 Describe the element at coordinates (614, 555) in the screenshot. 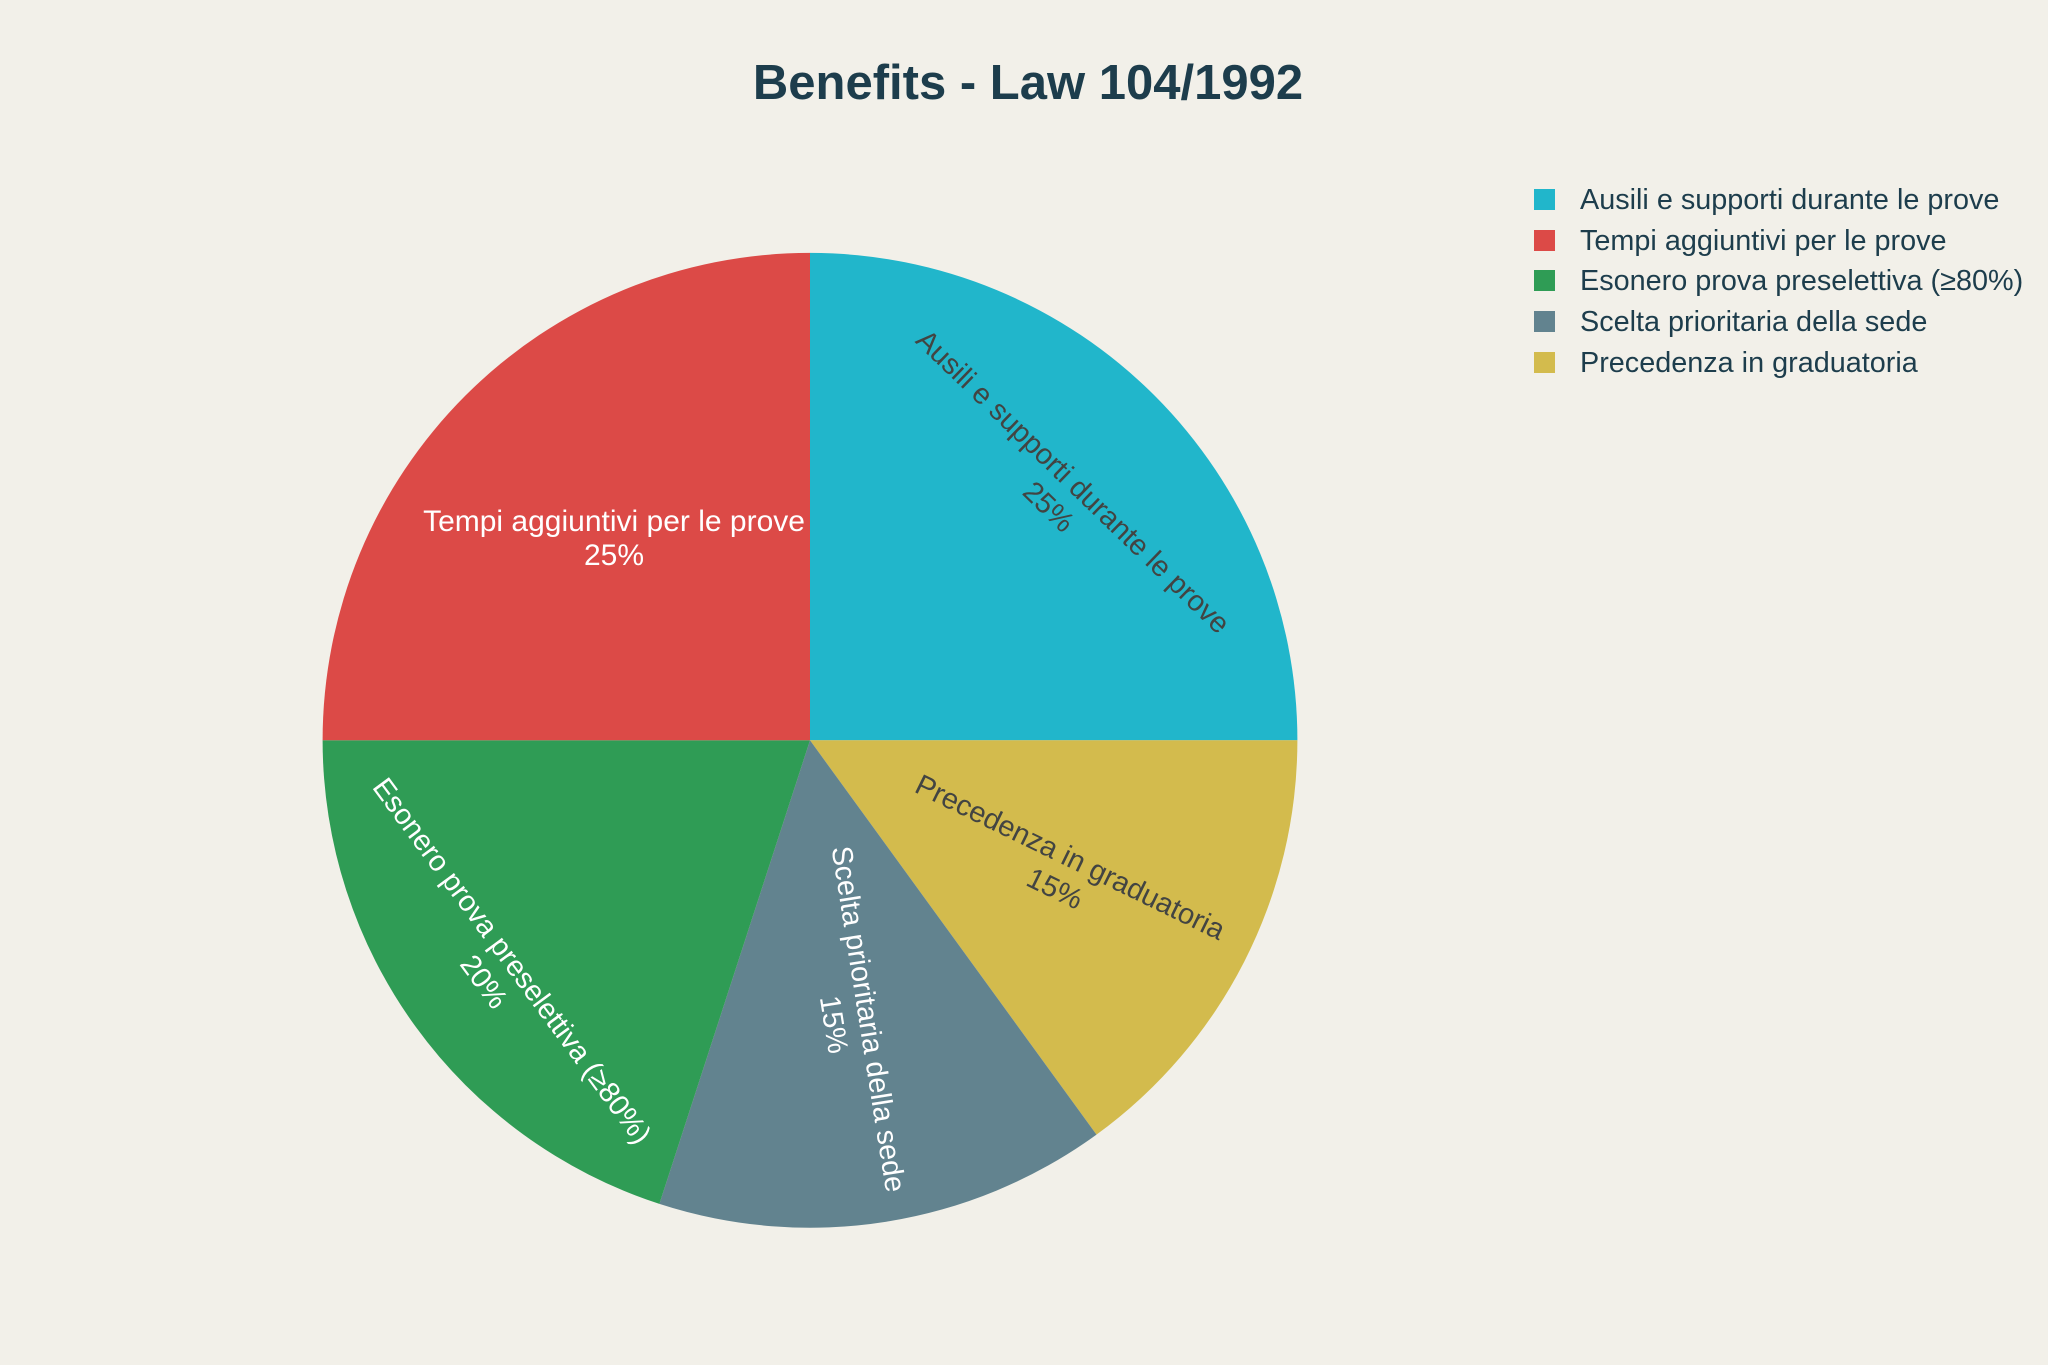

I see `svg-text: 25%` at that location.